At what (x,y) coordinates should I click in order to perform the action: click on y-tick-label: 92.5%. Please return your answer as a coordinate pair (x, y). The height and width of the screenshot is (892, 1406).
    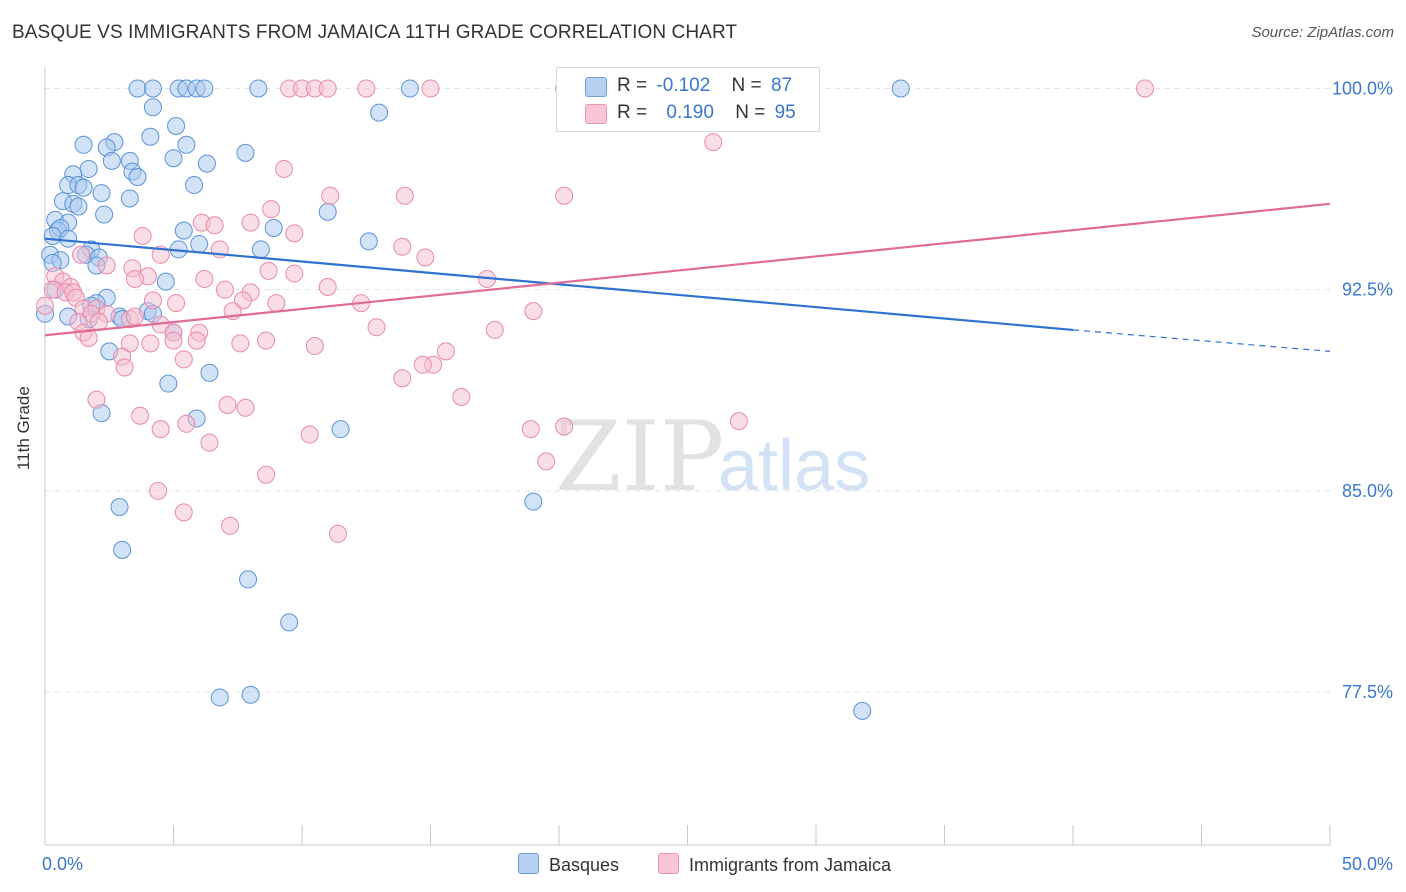
    Looking at the image, I should click on (1367, 290).